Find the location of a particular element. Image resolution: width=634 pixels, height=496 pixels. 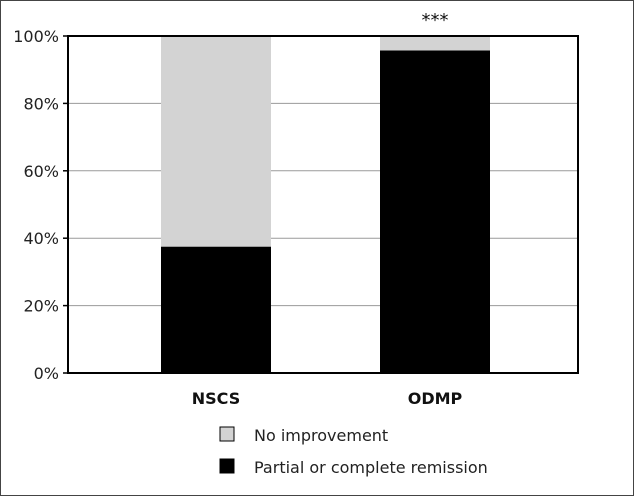

bar-odmp-remission is located at coordinates (435, 212).